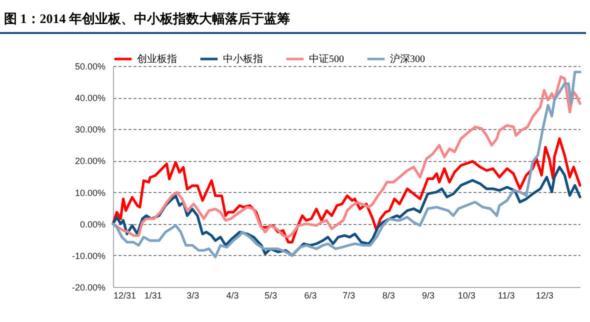 This screenshot has width=590, height=322. What do you see at coordinates (90, 67) in the screenshot?
I see `y-tick-label: 50.00%` at bounding box center [90, 67].